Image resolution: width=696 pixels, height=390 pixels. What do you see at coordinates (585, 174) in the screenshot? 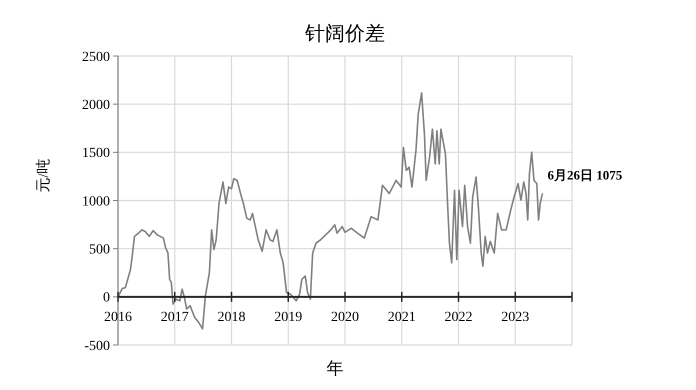
I see `annotation: 6月26日 1075` at bounding box center [585, 174].